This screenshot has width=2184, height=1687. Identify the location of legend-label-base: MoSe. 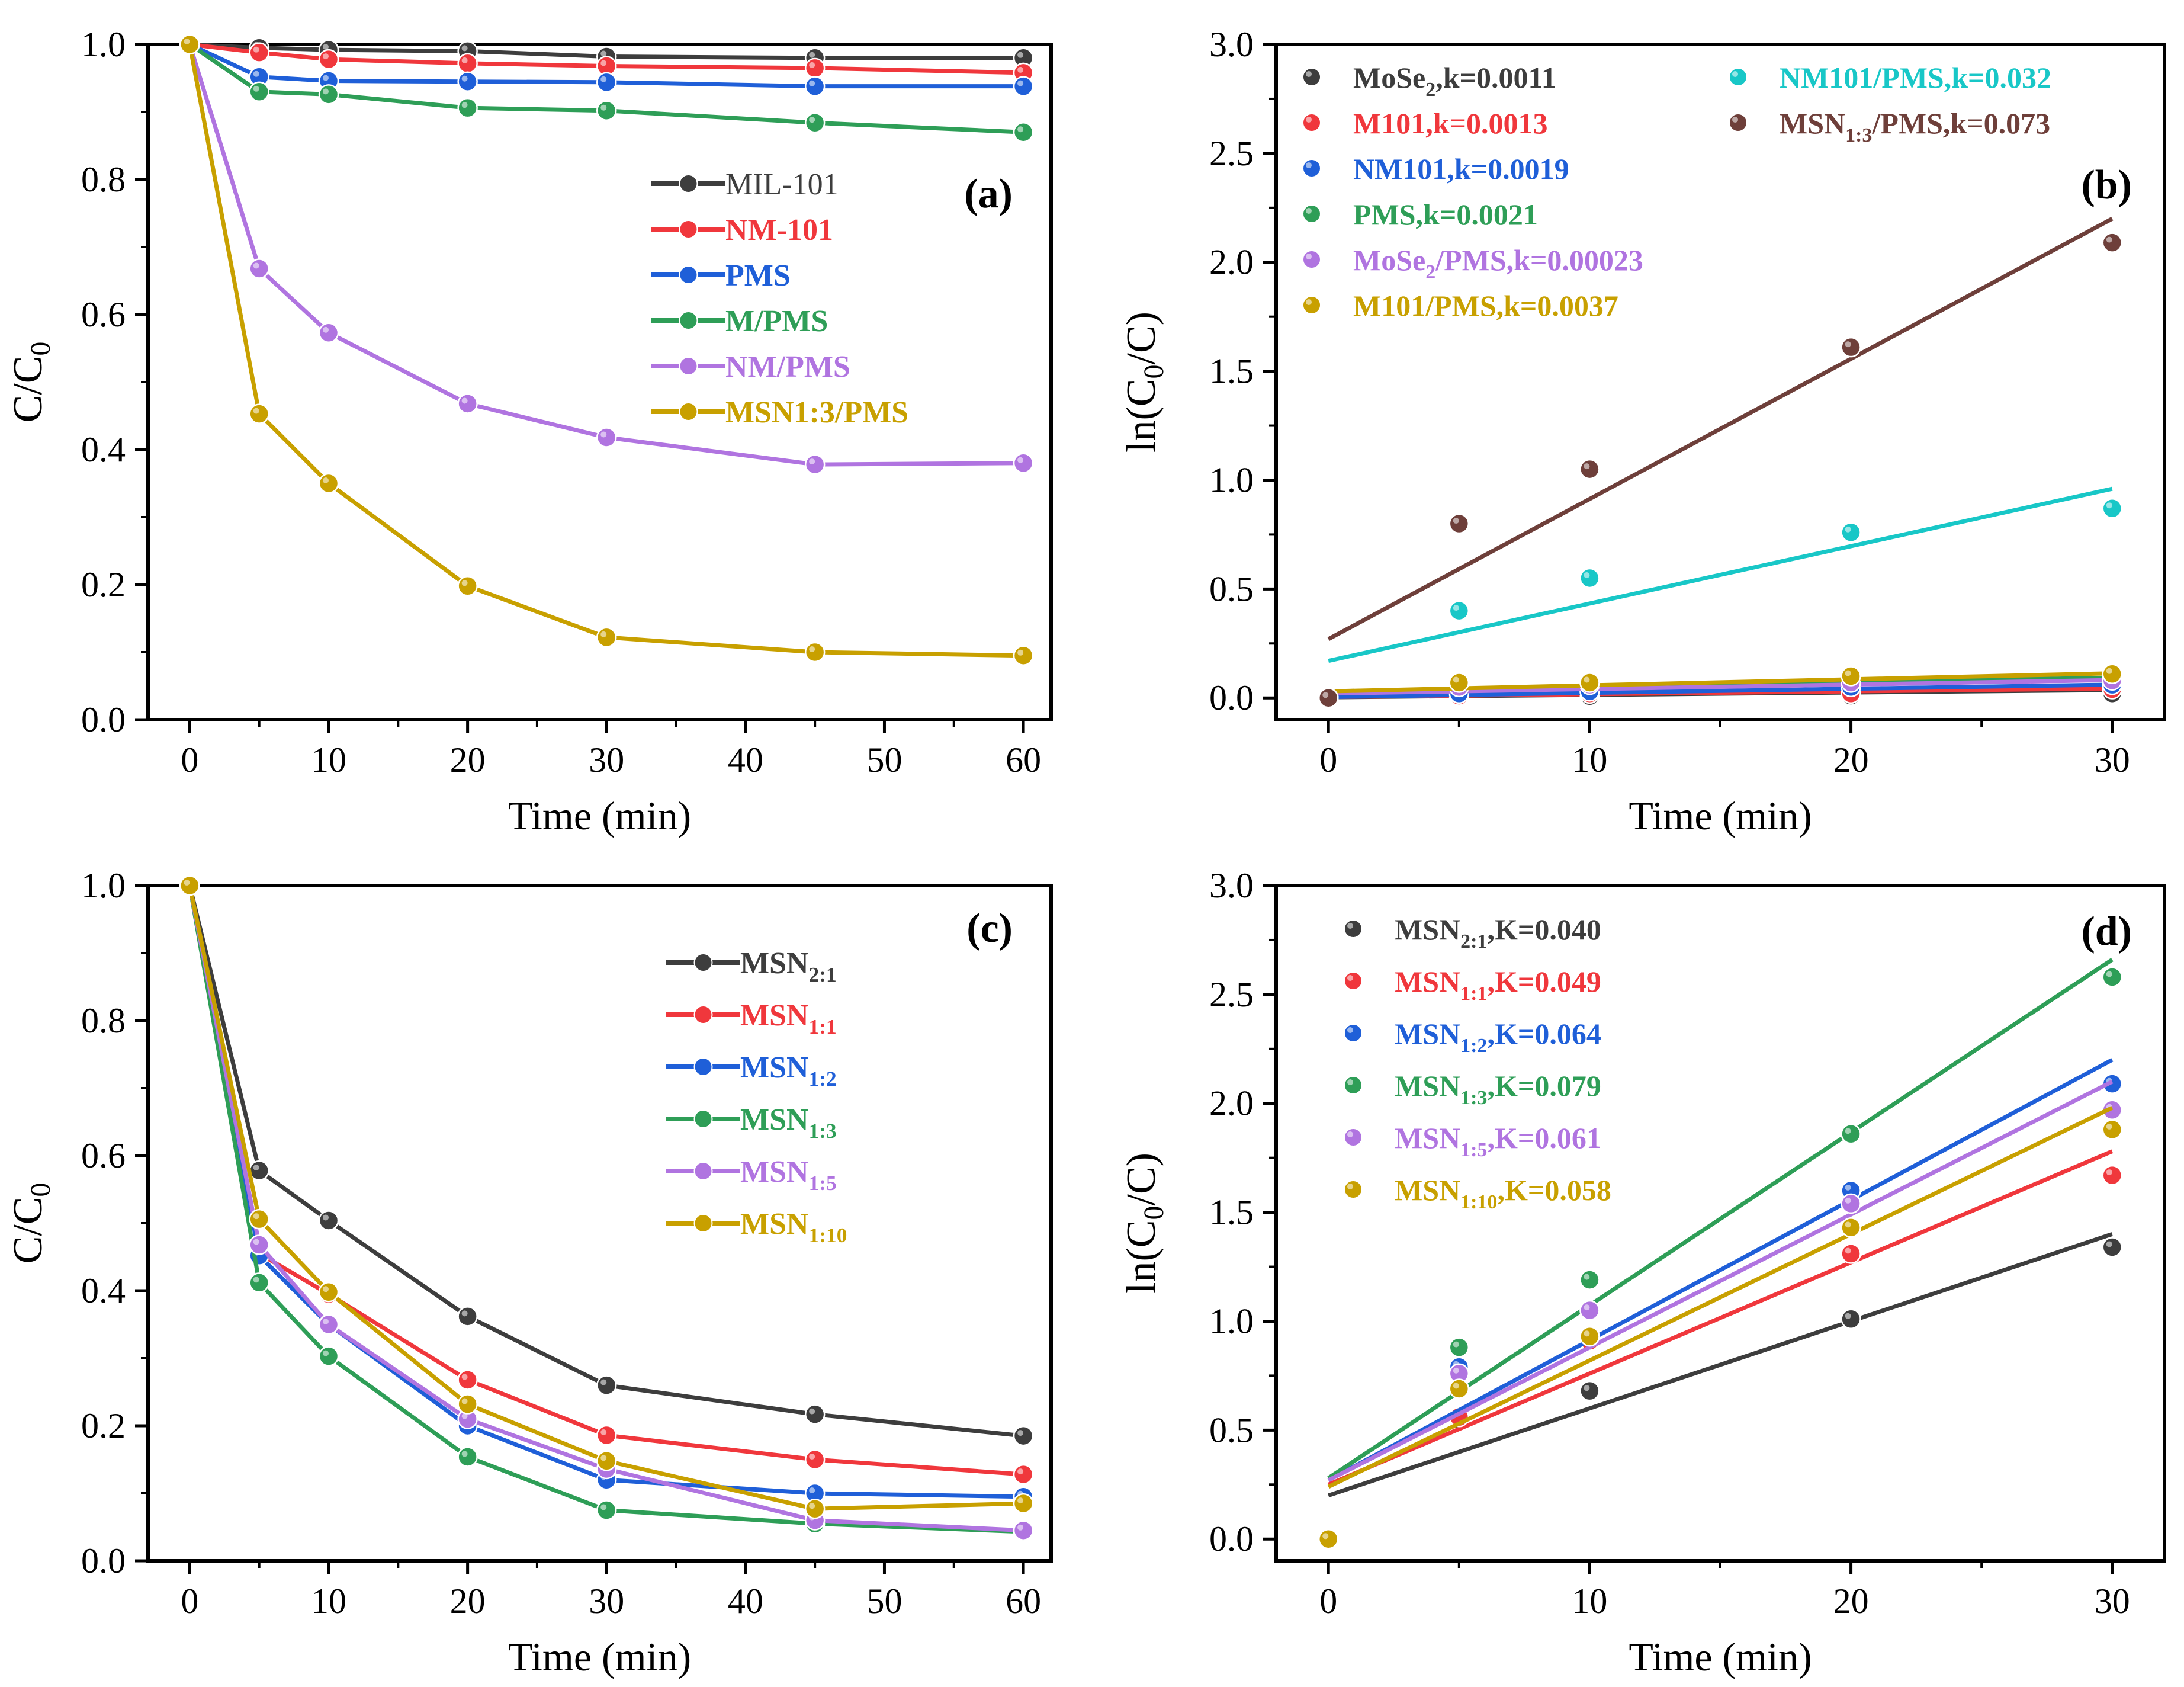
(1389, 260).